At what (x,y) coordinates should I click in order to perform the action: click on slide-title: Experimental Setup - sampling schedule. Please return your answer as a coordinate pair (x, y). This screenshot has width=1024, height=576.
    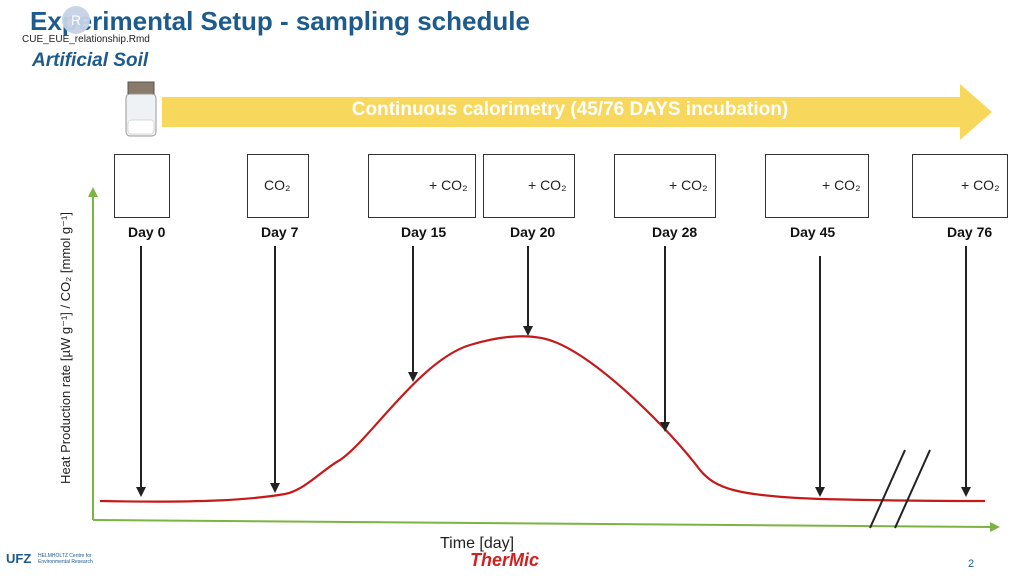
    Looking at the image, I should click on (280, 21).